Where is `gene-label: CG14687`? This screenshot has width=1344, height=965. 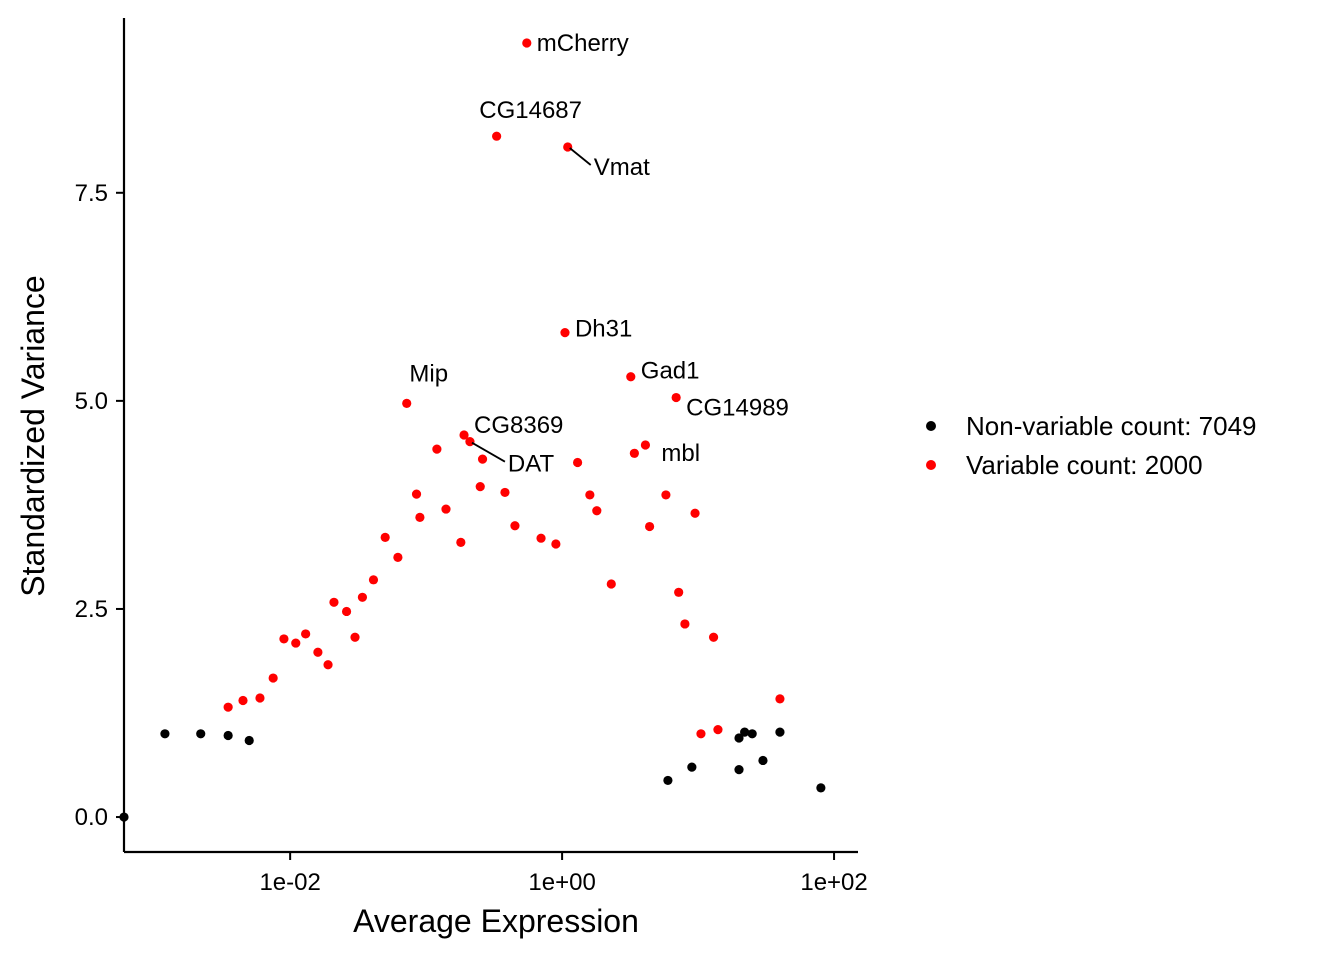 gene-label: CG14687 is located at coordinates (530, 110).